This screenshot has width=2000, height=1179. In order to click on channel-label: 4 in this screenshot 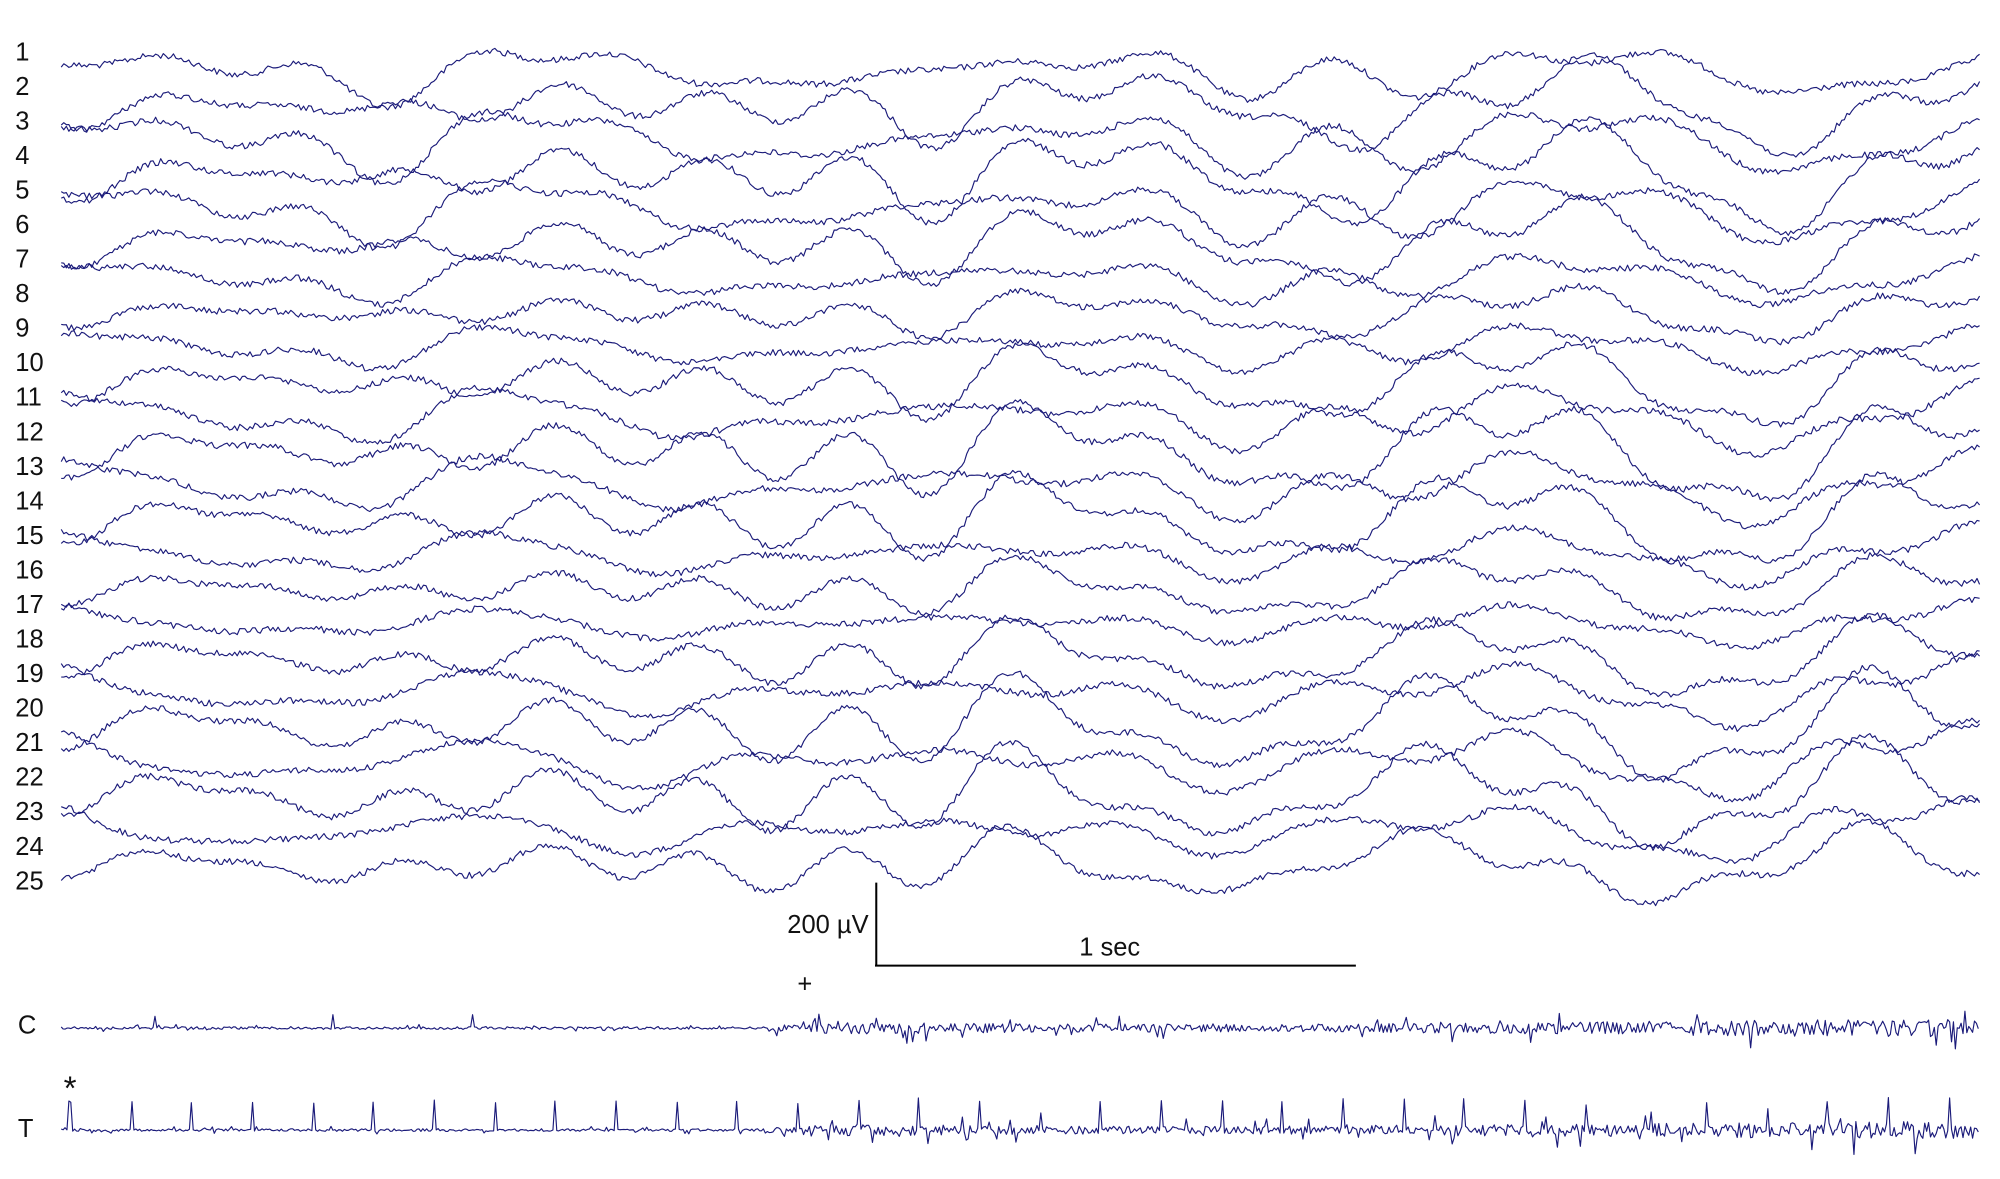, I will do `click(22, 156)`.